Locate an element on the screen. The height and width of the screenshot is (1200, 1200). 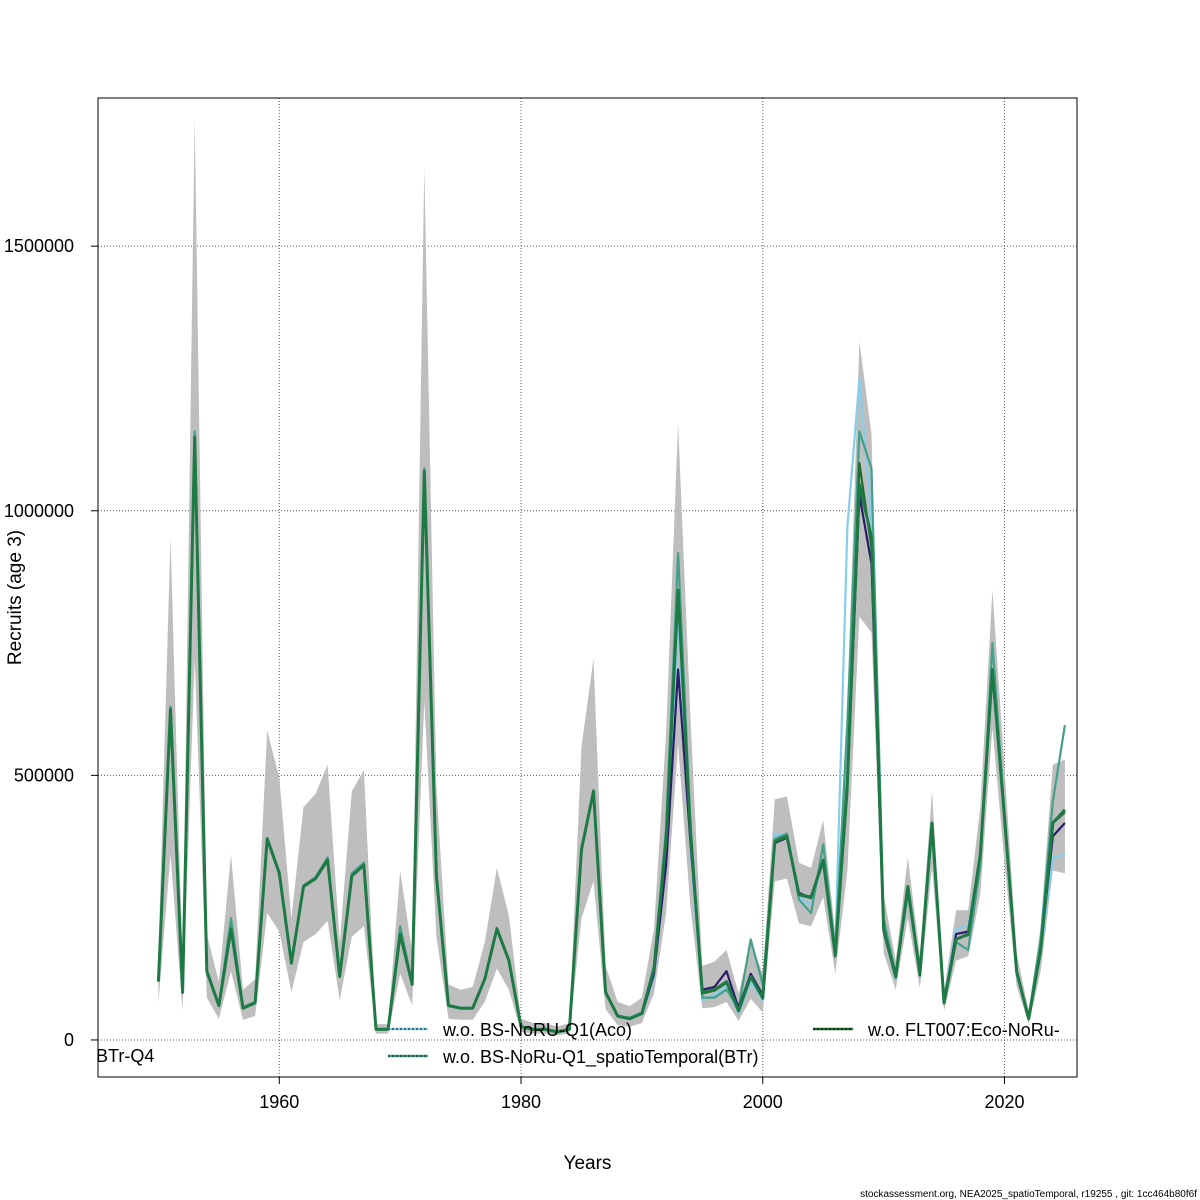
x-tick-label: 2000 is located at coordinates (763, 1102).